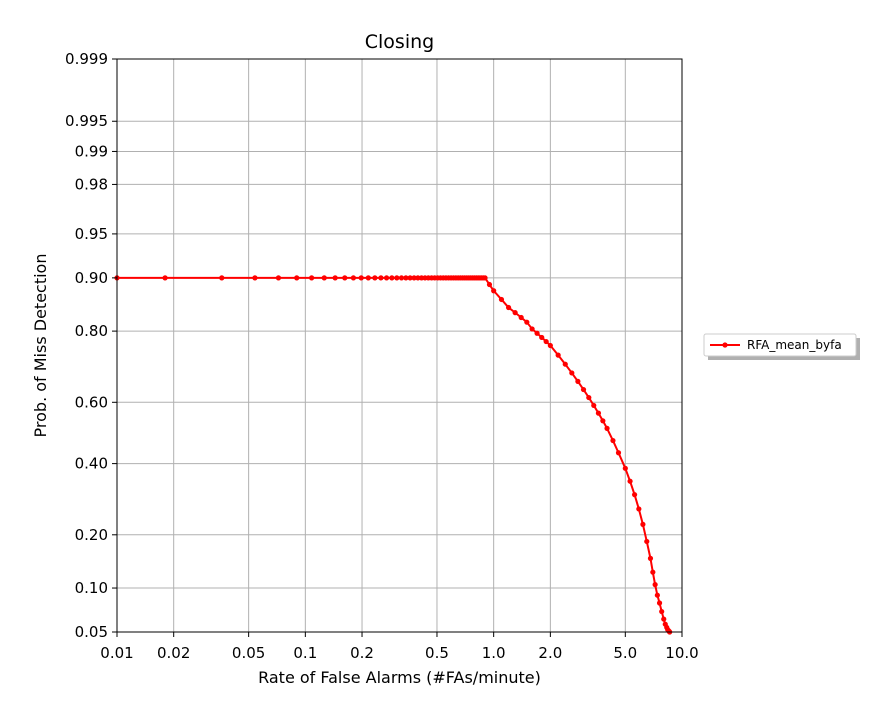 Image resolution: width=896 pixels, height=720 pixels. What do you see at coordinates (437, 653) in the screenshot?
I see `x-tick-label: 0.5` at bounding box center [437, 653].